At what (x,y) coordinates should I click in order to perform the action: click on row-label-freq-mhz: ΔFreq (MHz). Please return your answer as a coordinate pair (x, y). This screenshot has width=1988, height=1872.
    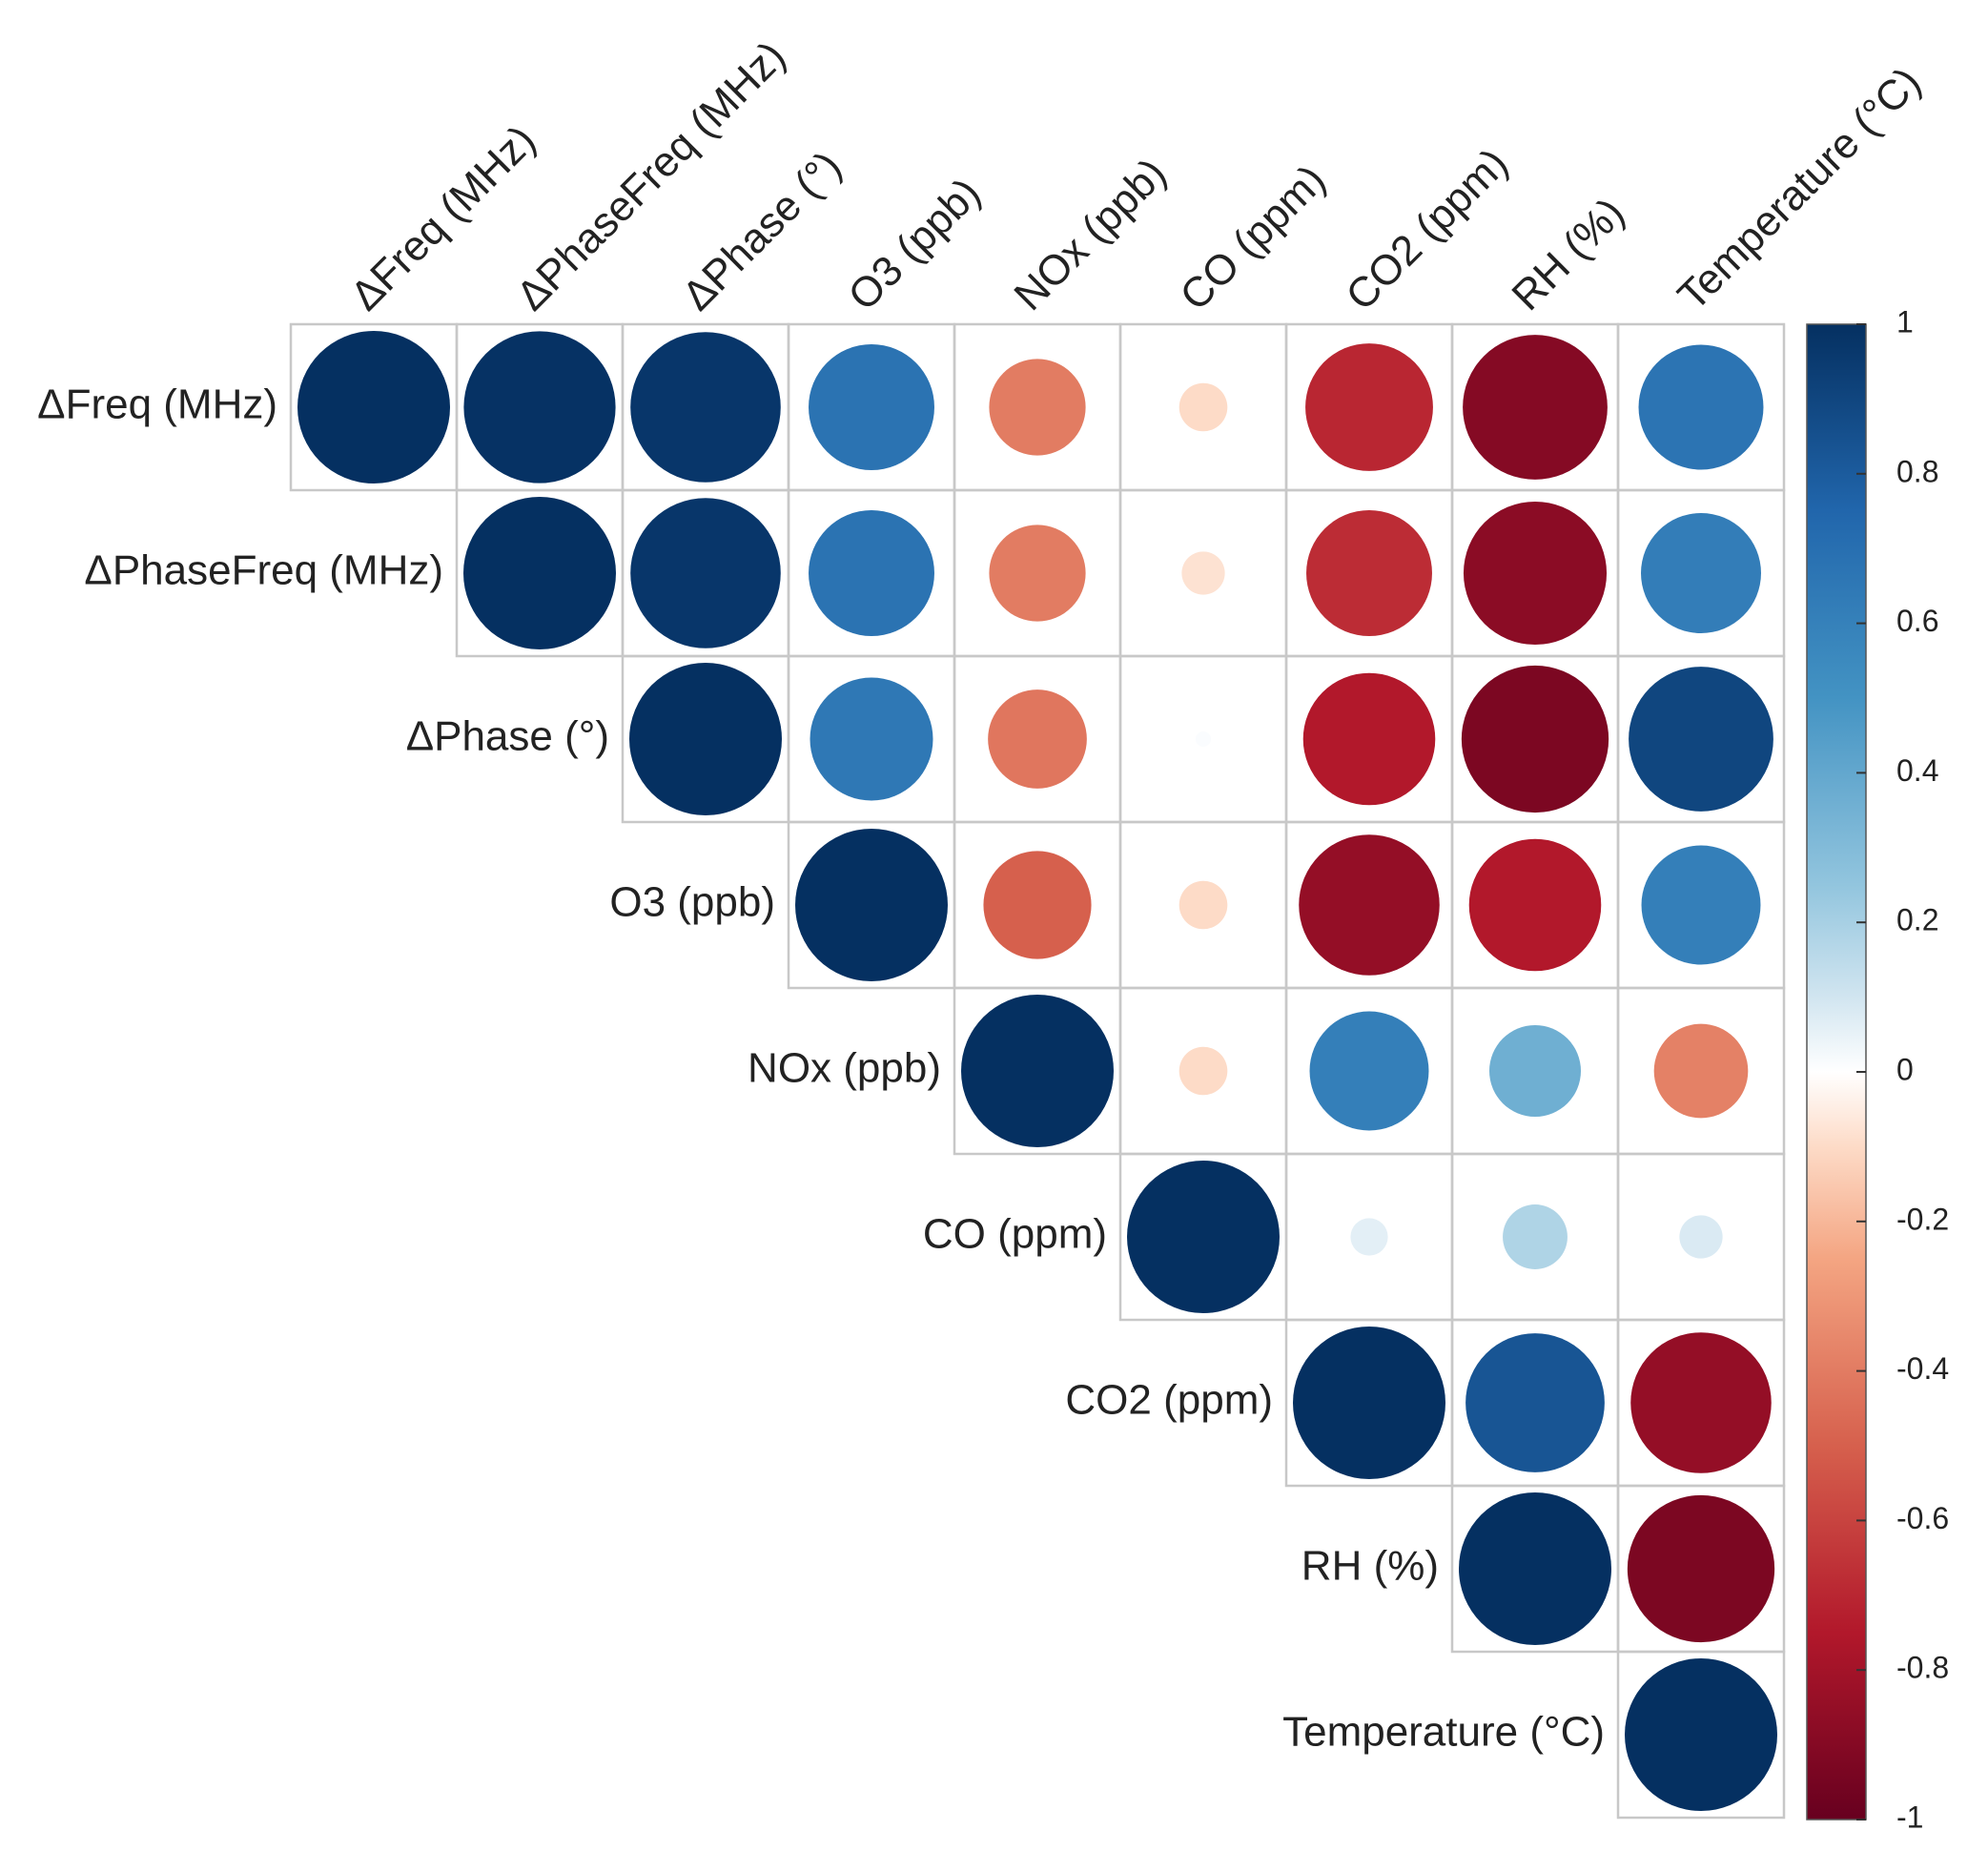
    Looking at the image, I should click on (157, 404).